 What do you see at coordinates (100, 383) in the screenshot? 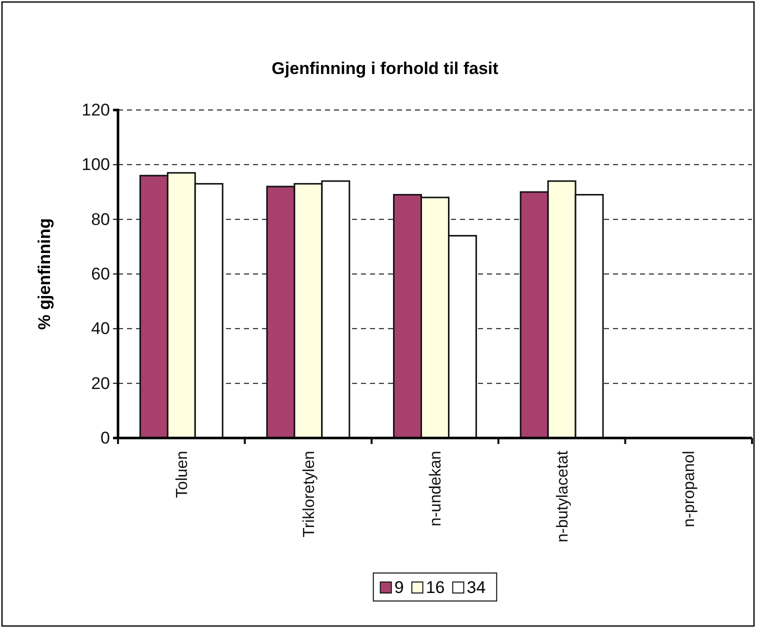
I see `y-tick-label: 20` at bounding box center [100, 383].